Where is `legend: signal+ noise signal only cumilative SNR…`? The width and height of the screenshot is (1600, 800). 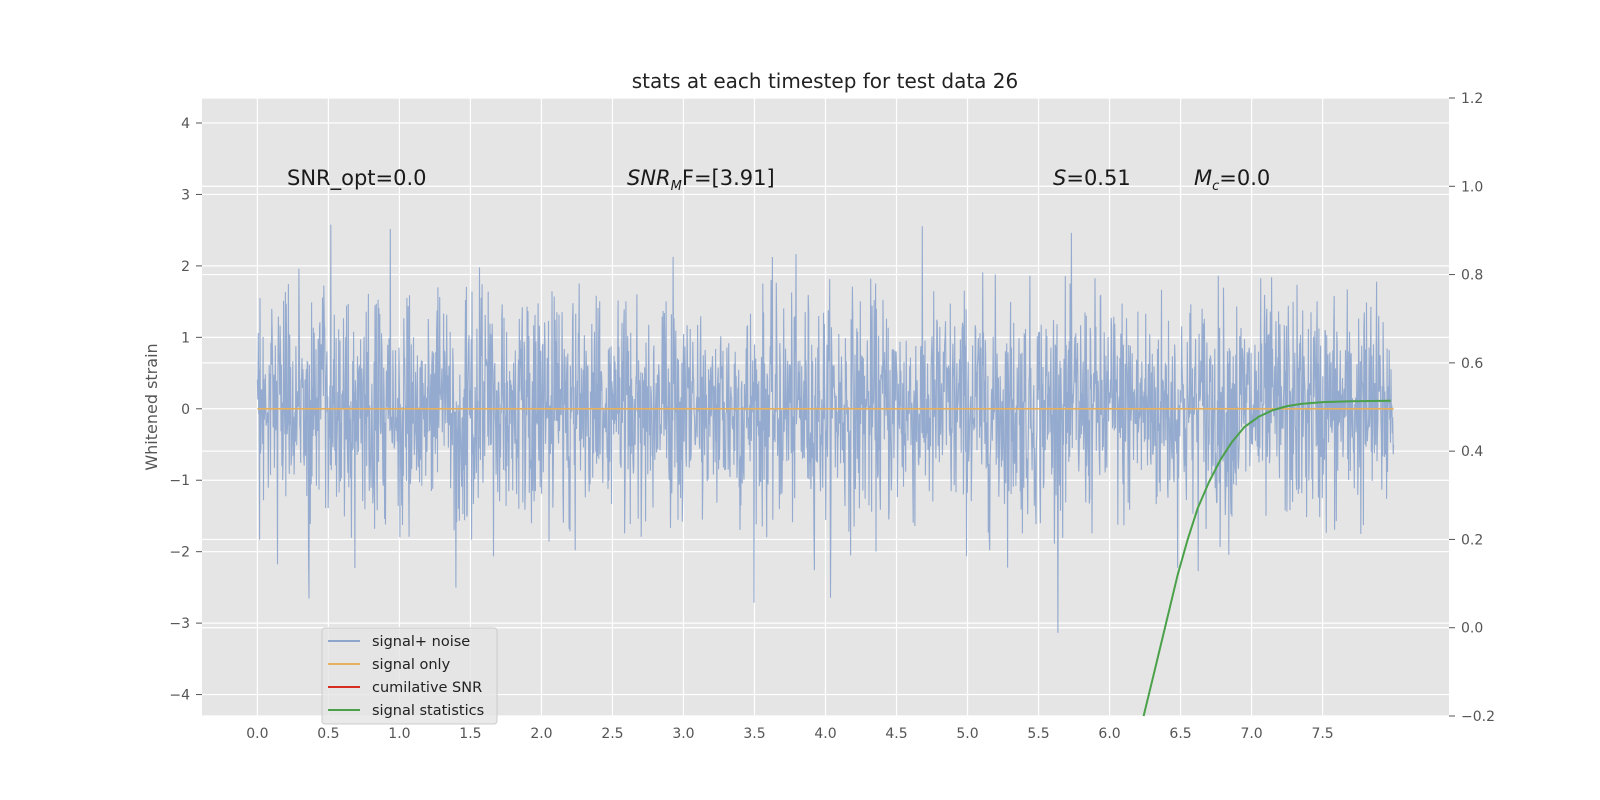
legend: signal+ noise signal only cumilative SNR… is located at coordinates (409, 676).